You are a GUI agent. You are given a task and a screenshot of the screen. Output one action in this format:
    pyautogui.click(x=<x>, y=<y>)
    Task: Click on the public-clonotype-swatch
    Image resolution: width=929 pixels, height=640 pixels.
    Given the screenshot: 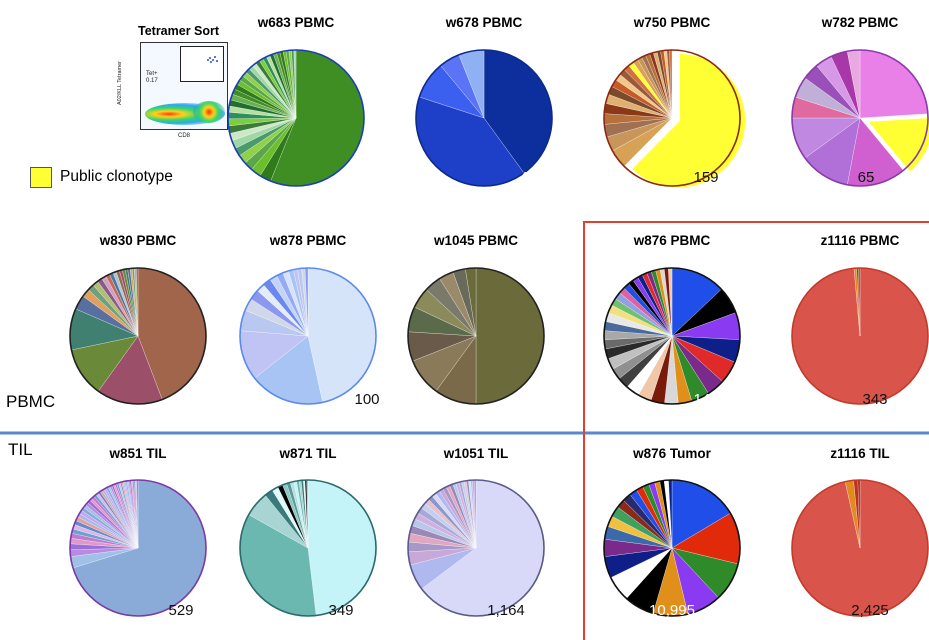 What is the action you would take?
    pyautogui.click(x=41, y=177)
    